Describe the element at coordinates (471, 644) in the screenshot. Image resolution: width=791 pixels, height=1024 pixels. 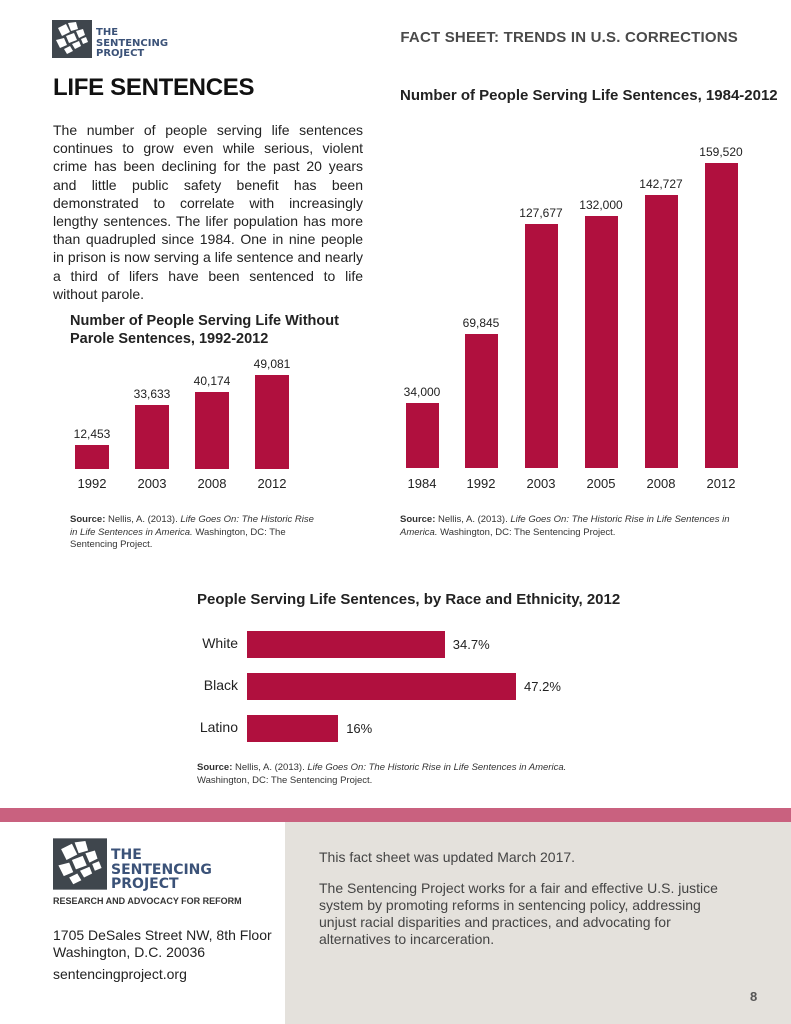
I see `value-label: 34.7%` at that location.